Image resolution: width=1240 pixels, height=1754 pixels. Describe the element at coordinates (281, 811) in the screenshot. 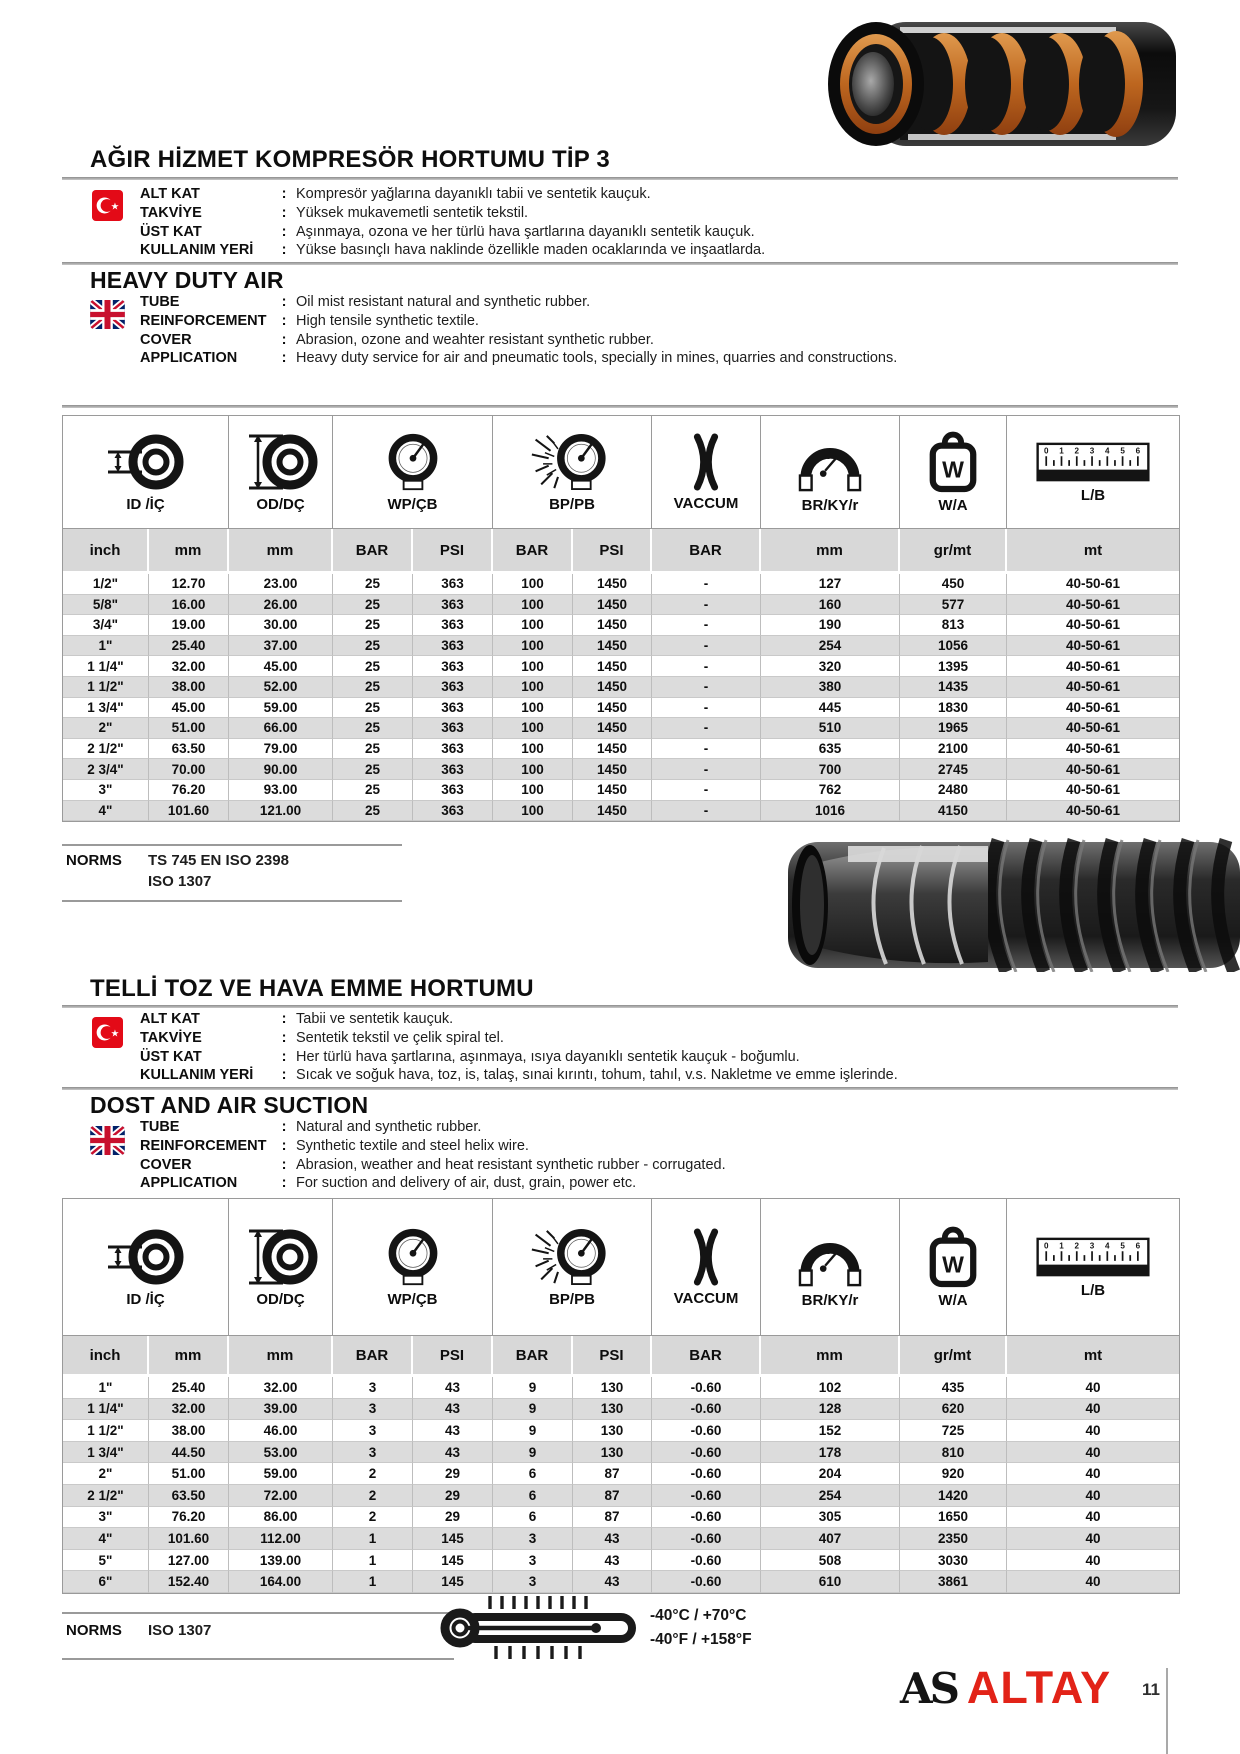

I see `table-cell: 121.00` at that location.